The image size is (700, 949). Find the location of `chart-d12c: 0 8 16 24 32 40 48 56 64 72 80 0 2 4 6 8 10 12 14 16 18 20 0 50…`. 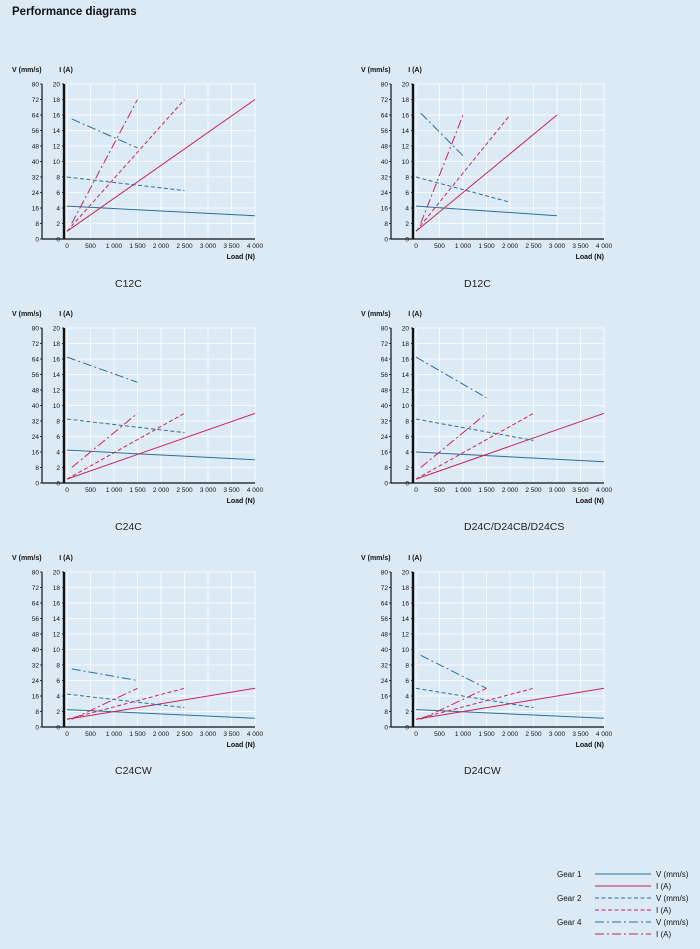

chart-d12c: 0 8 16 24 32 40 48 56 64 72 80 0 2 4 6 8 10 12 14 16 18 20 0 50… is located at coordinates (489, 176).